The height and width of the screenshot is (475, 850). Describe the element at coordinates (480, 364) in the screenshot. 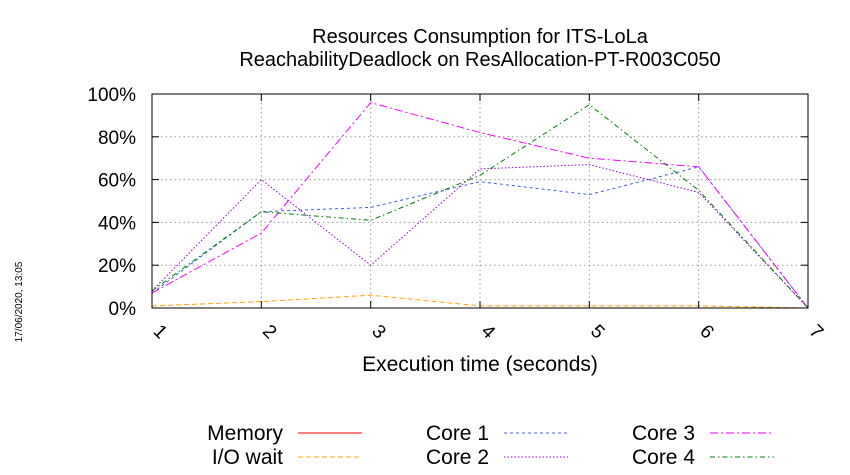

I see `x-axis-label: Execution time (seconds)` at that location.